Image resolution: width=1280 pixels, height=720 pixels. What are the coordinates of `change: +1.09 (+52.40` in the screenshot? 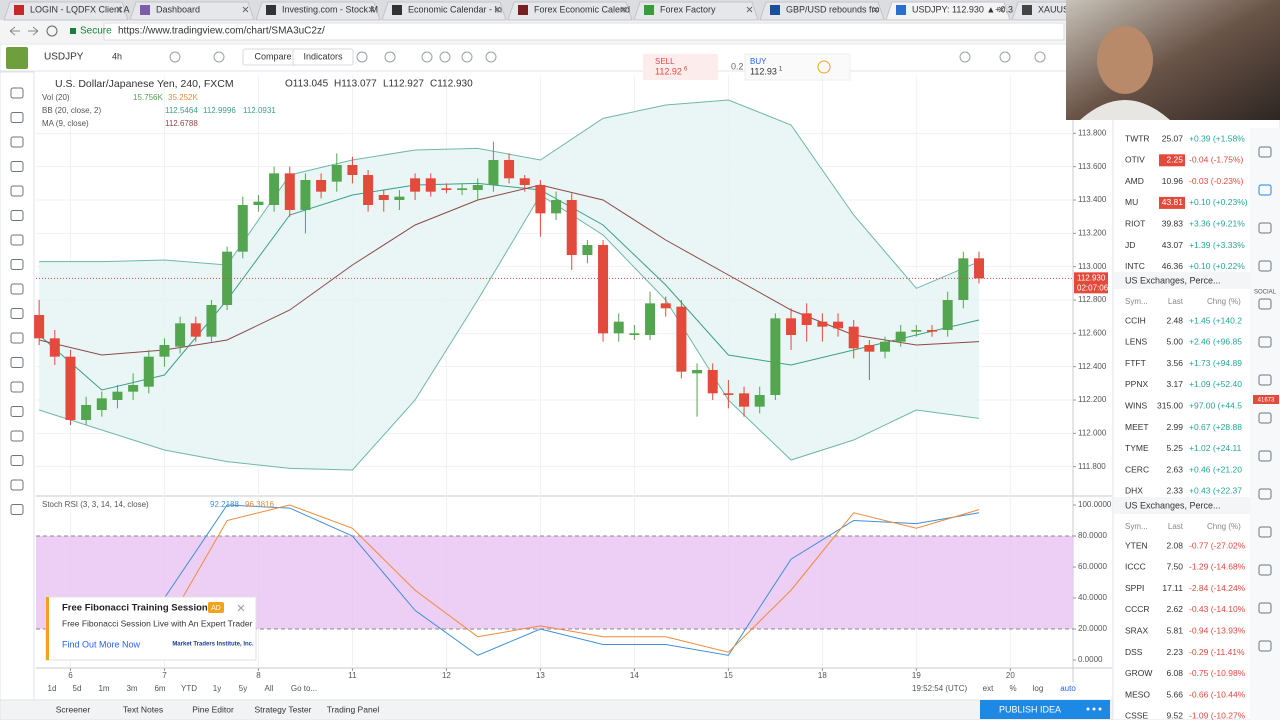 It's located at (1215, 384).